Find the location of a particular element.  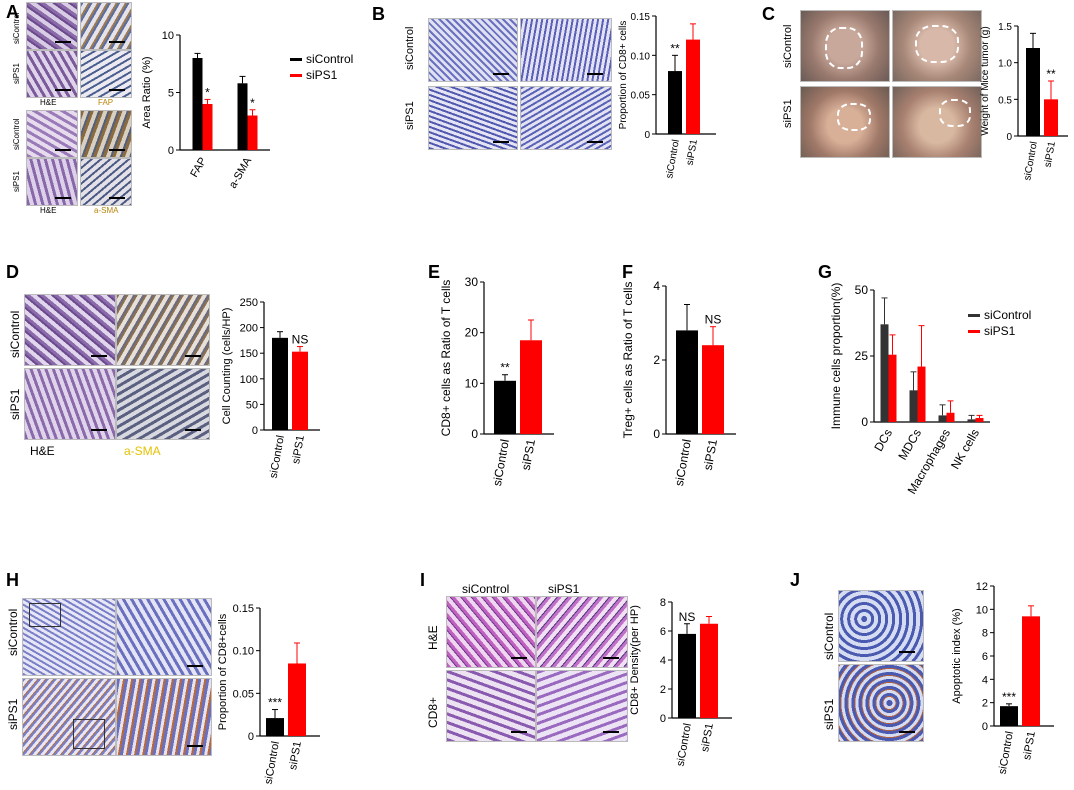

row-label-a-3: siControl is located at coordinates (16, 134).